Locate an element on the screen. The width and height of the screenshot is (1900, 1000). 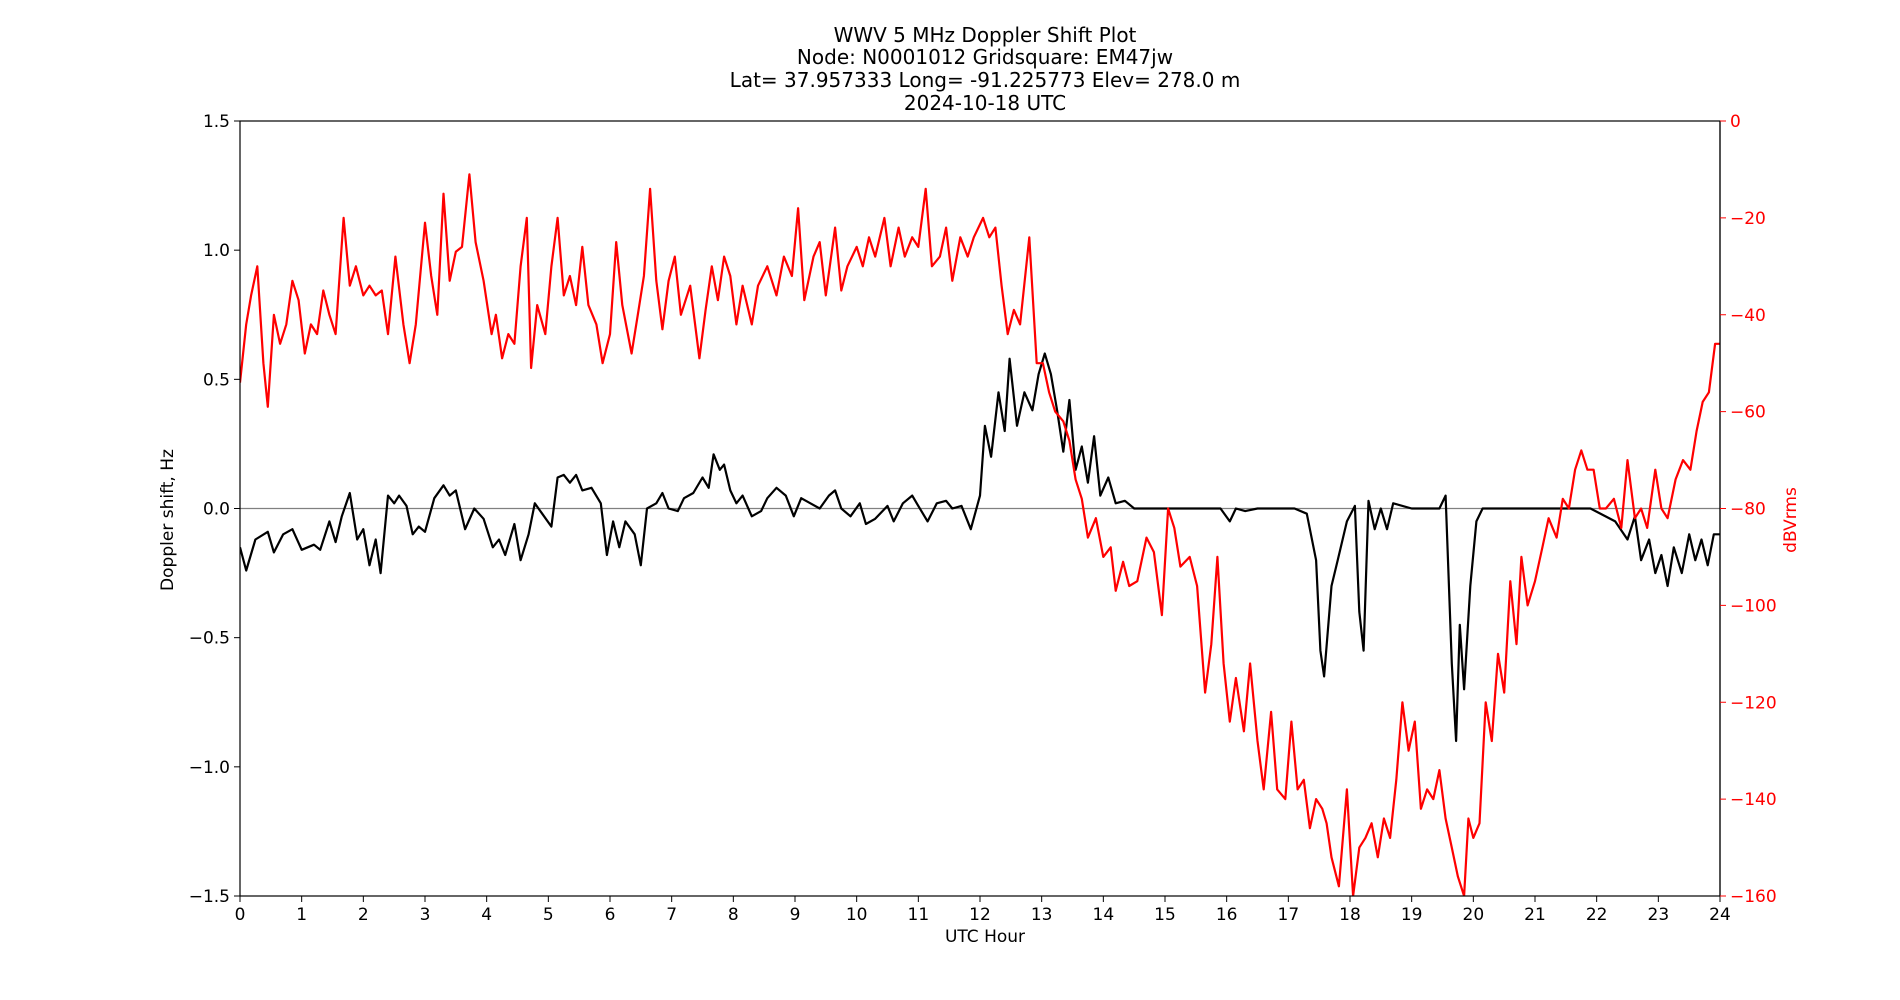
x-tick-label: 10 is located at coordinates (857, 915).